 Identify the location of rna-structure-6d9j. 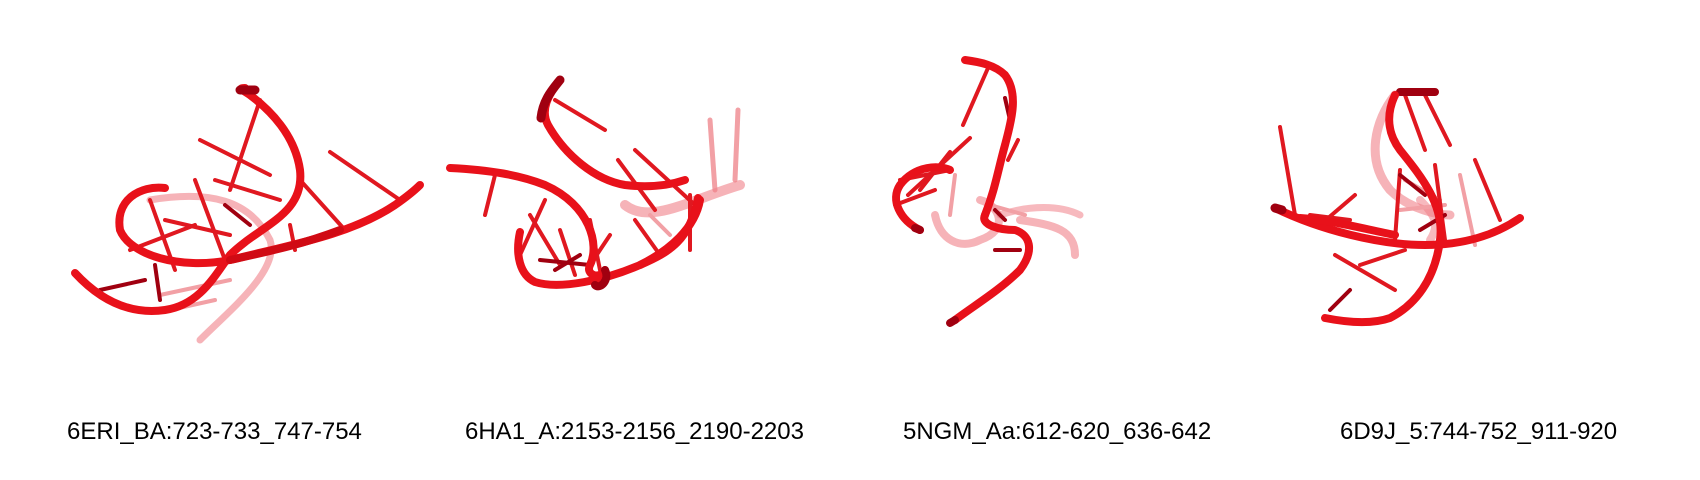
(1397, 207).